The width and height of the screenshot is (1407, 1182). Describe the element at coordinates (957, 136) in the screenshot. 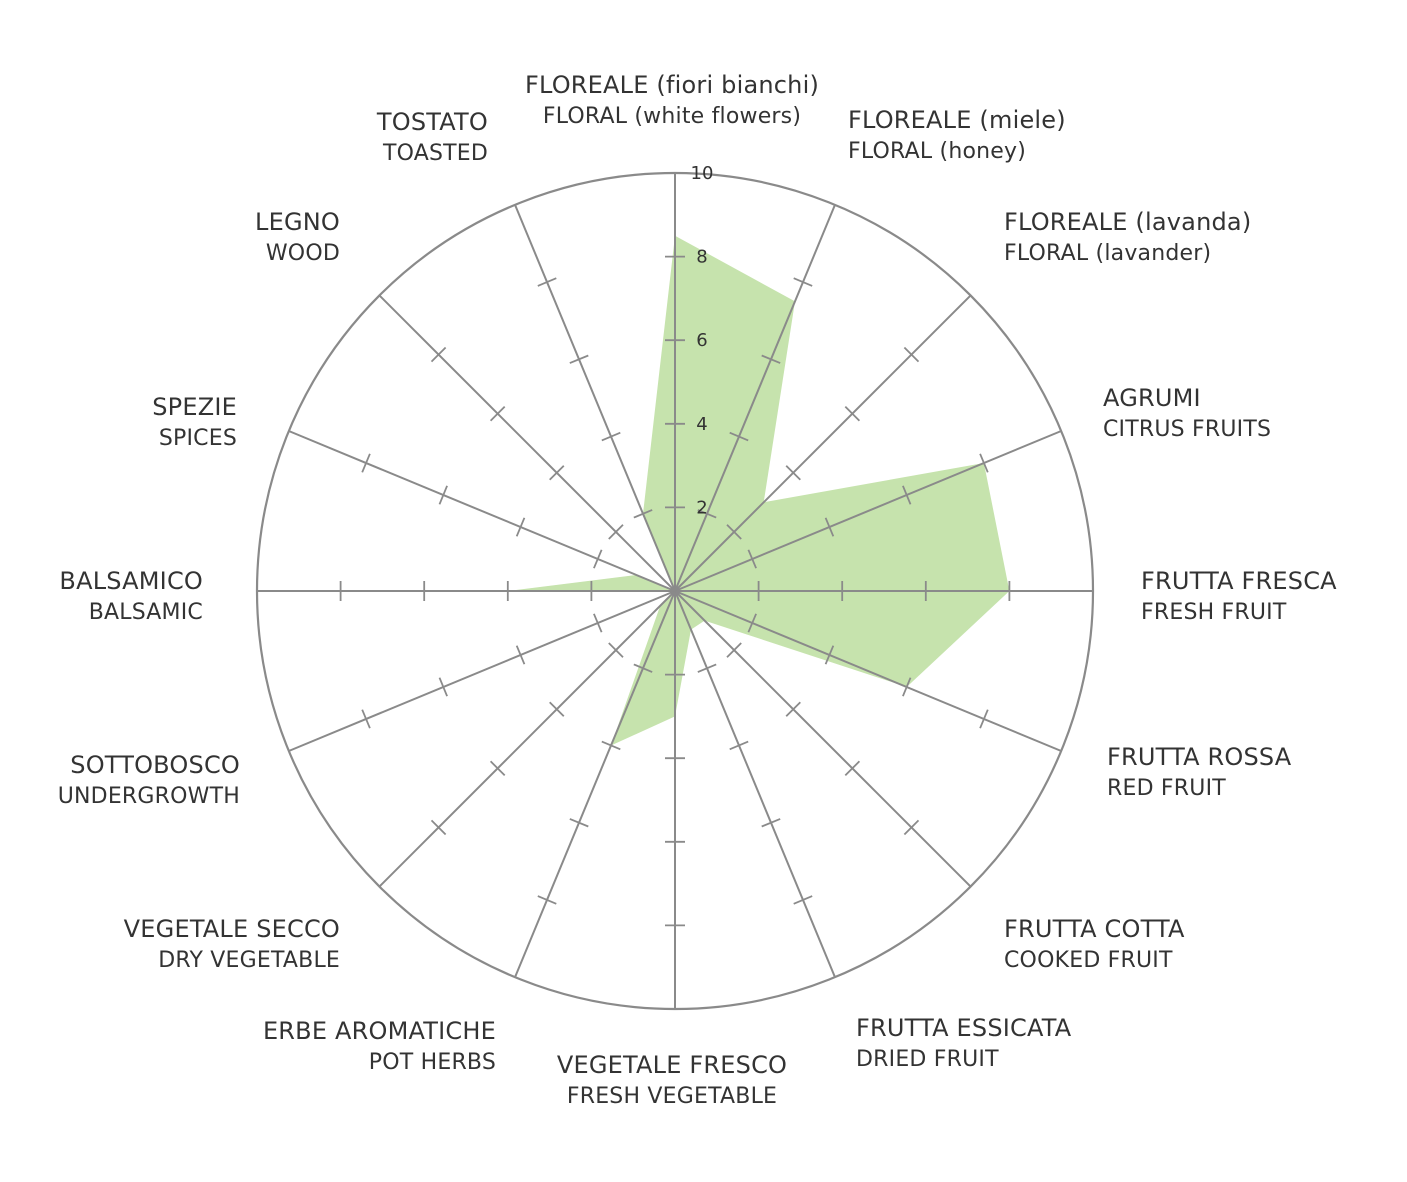

I see `axis-label: FLOREALE (miele) FLORAL (honey)` at that location.